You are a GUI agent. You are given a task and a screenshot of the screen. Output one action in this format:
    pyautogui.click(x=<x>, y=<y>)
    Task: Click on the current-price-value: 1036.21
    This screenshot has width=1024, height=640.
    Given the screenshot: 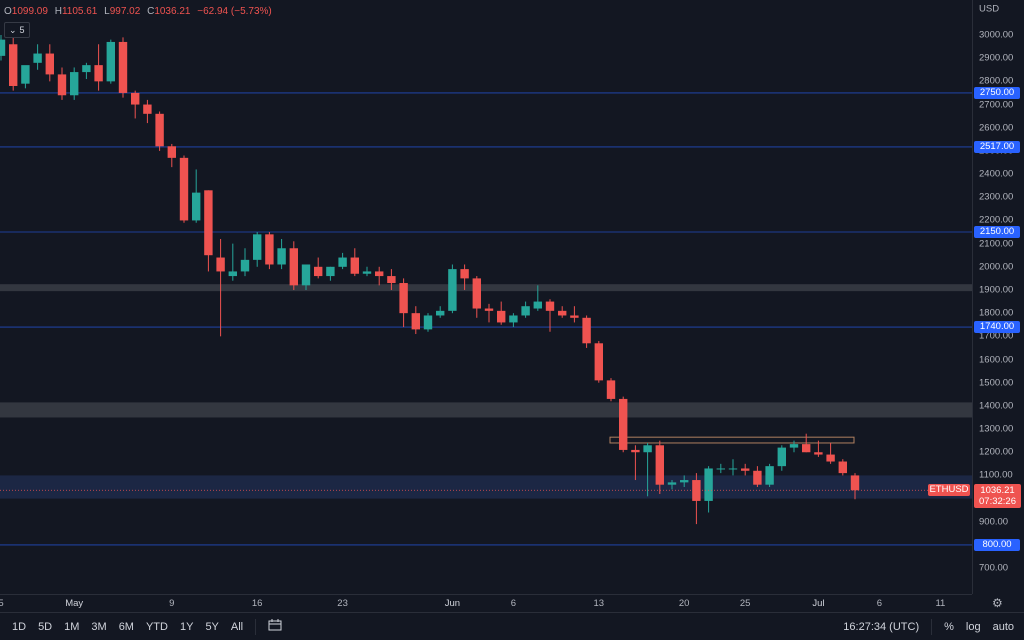 What is the action you would take?
    pyautogui.click(x=997, y=491)
    